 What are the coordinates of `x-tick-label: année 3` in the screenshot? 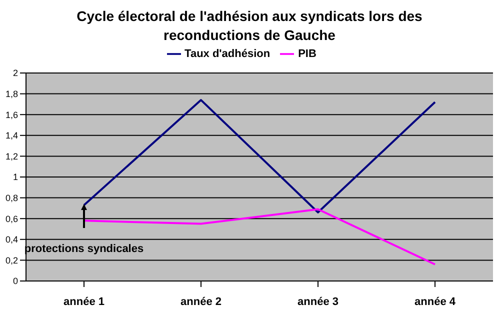 It's located at (318, 302).